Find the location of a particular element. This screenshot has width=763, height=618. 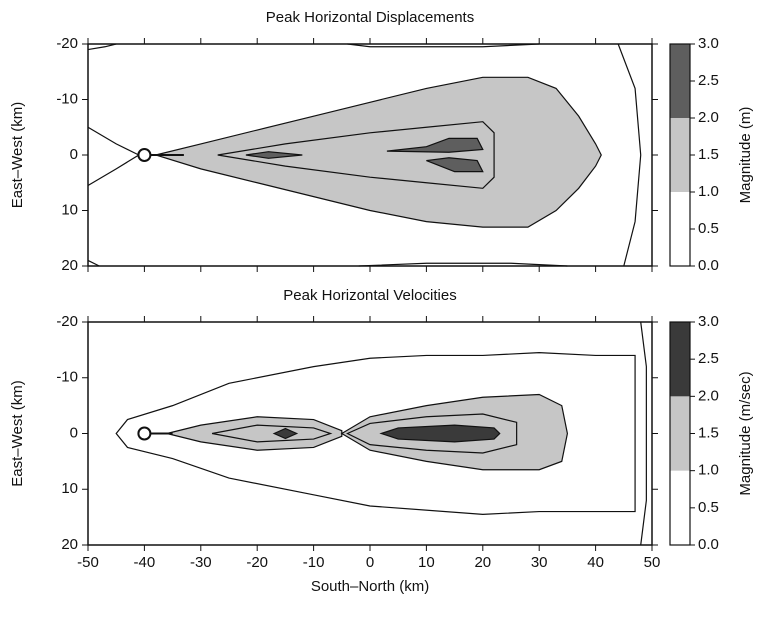

x-tick-label: 50 is located at coordinates (652, 562).